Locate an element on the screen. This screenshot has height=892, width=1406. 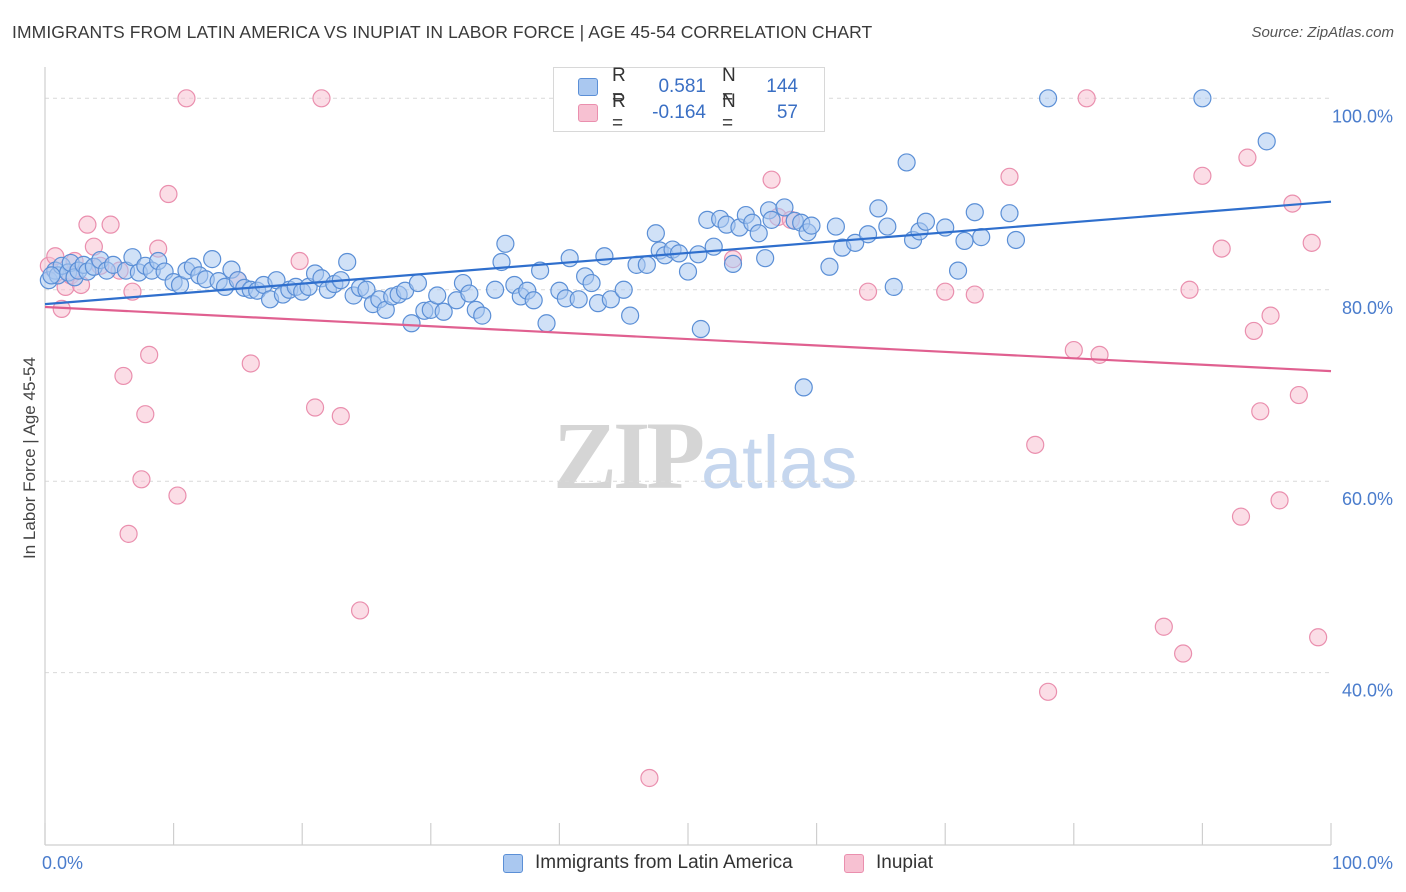
legend-r-value: -0.164 is located at coordinates (679, 112).